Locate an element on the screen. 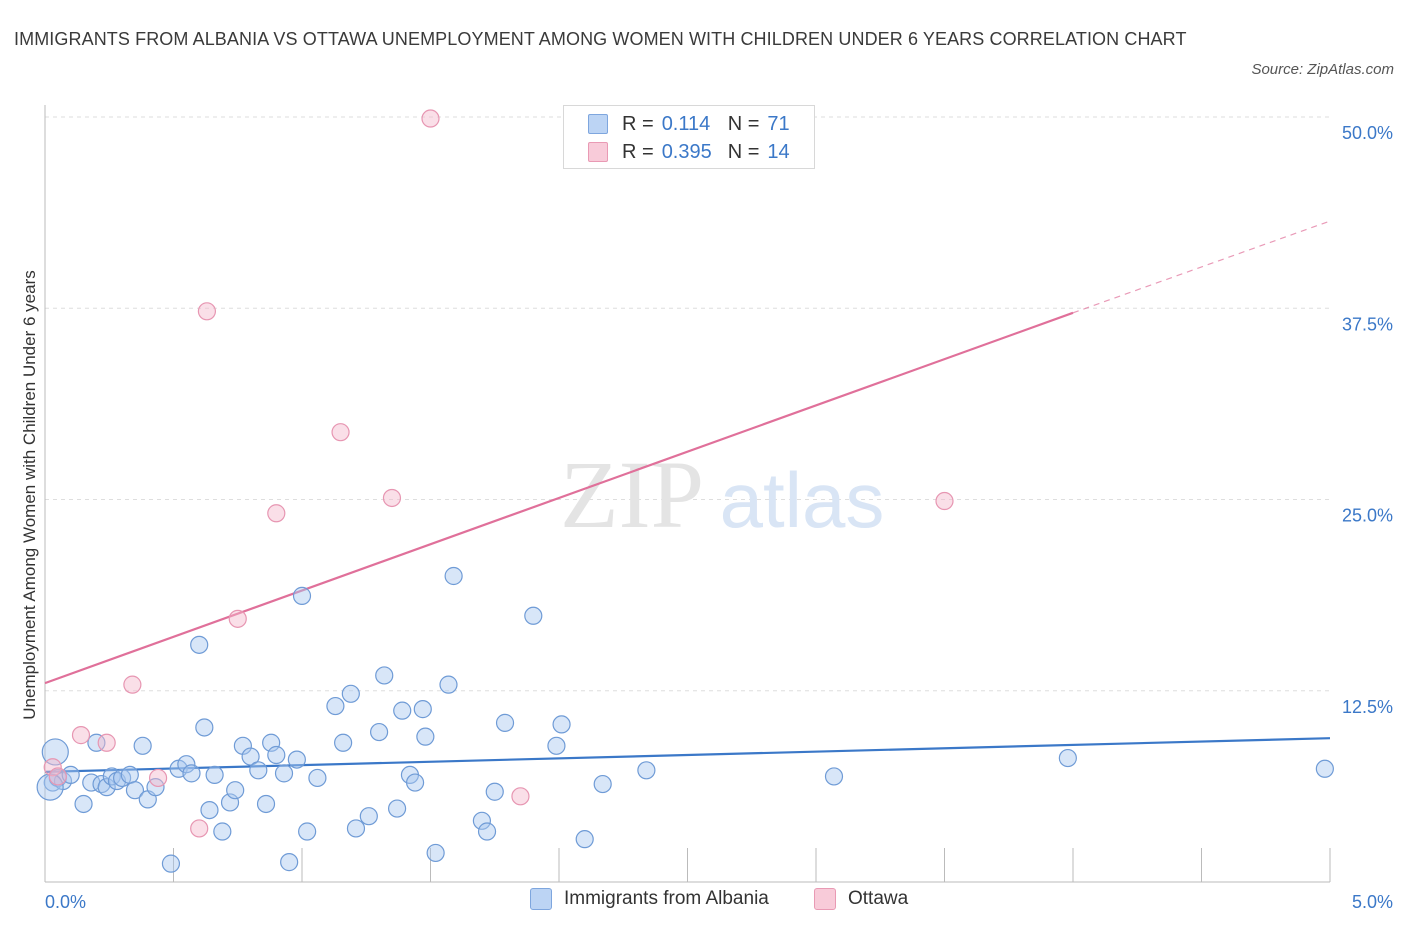 Image resolution: width=1406 pixels, height=930 pixels. source-label: Source: ZipAtlas.com is located at coordinates (1322, 69).